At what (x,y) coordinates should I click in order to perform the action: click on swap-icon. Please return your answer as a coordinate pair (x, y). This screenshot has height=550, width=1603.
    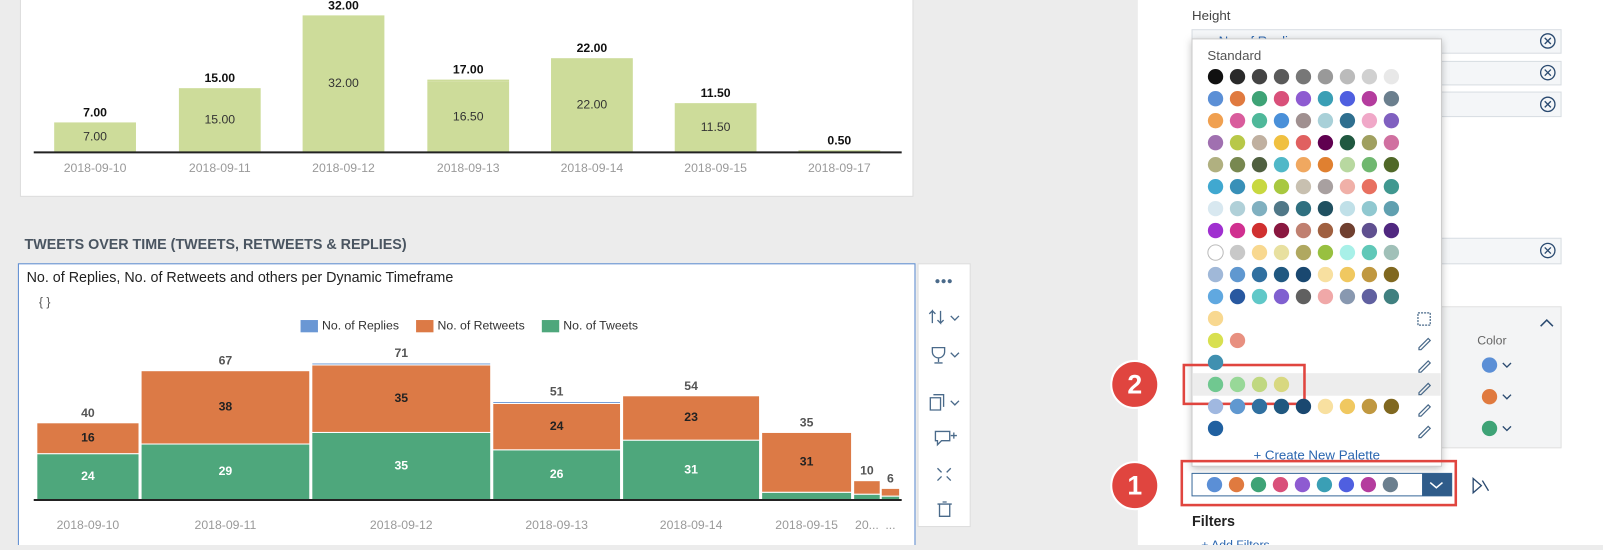
    Looking at the image, I should click on (1481, 486).